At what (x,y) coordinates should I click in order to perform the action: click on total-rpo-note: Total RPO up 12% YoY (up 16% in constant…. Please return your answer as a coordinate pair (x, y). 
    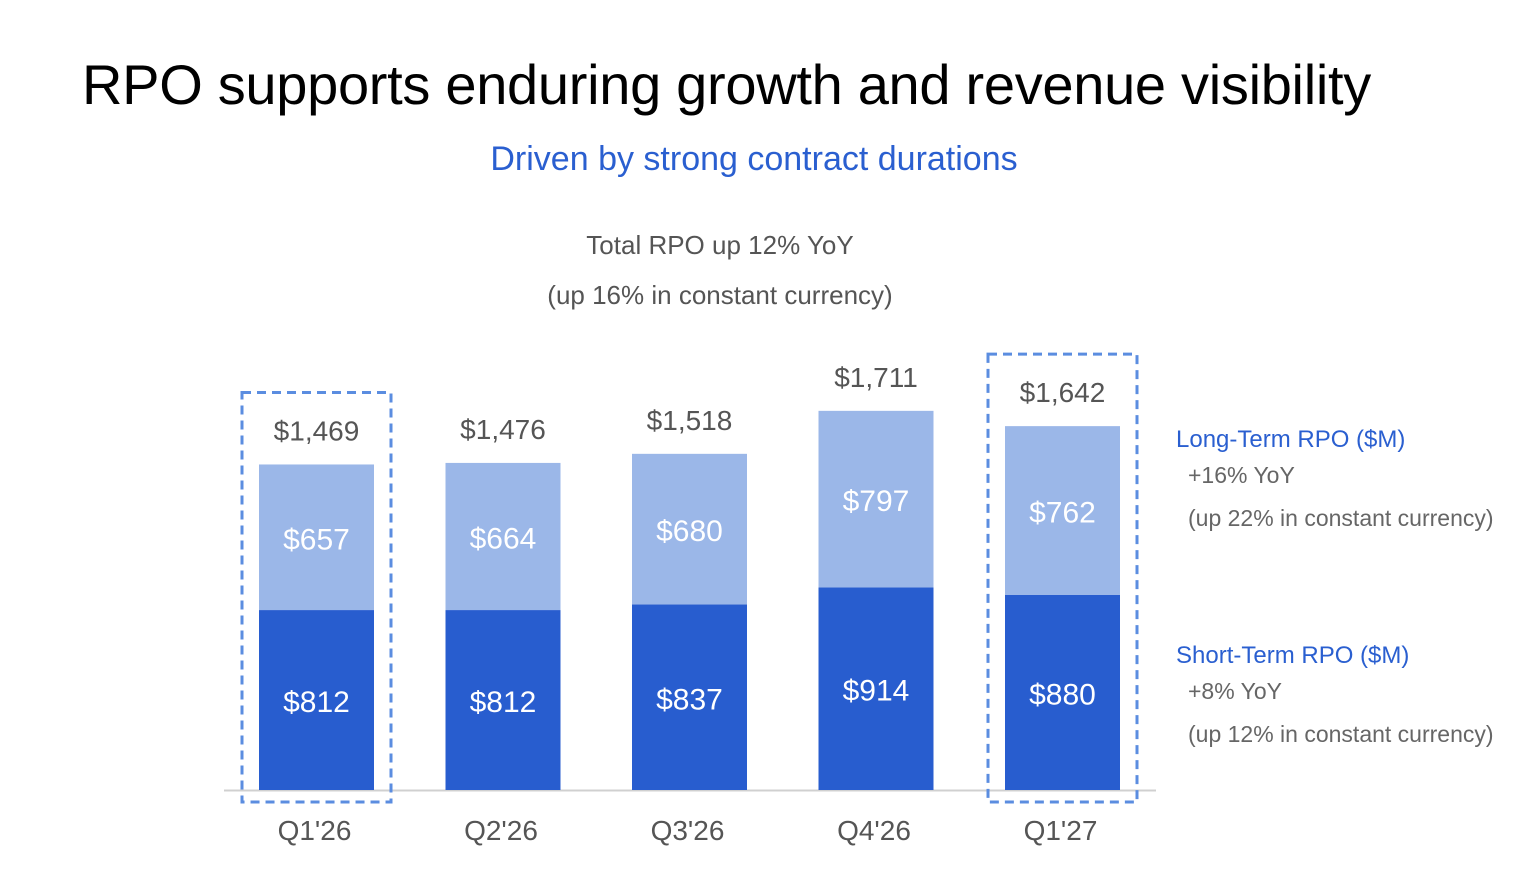
    Looking at the image, I should click on (720, 270).